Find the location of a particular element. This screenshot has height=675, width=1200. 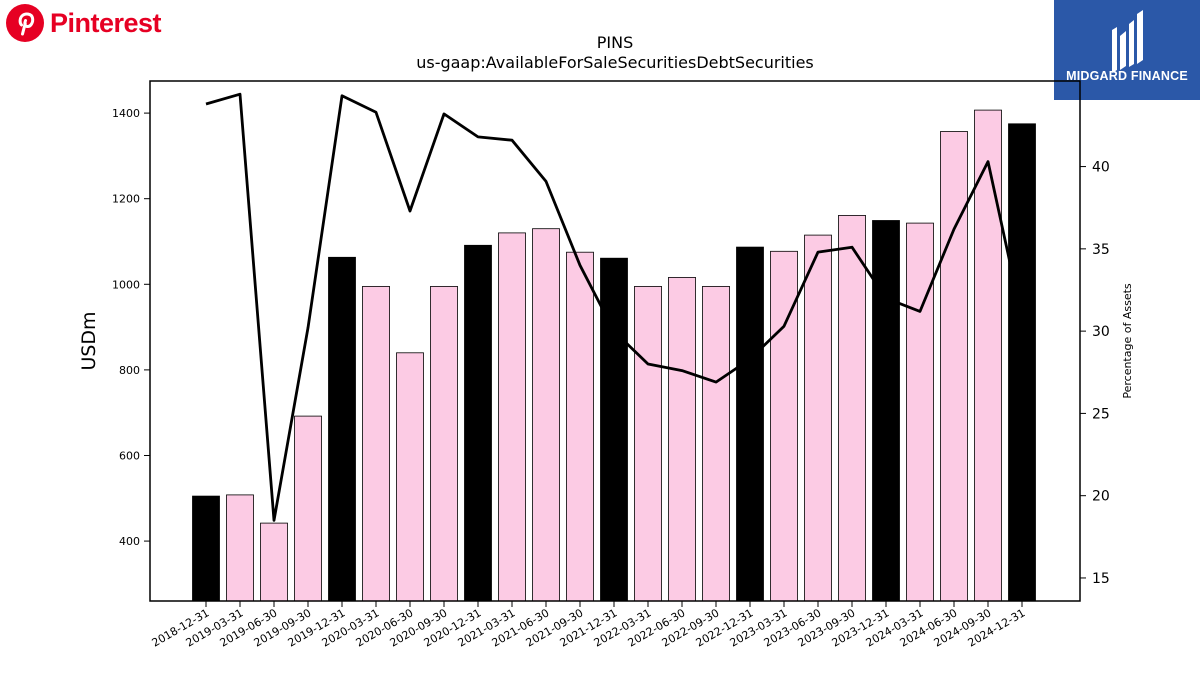

y-tick-label: 400 is located at coordinates (129, 541).